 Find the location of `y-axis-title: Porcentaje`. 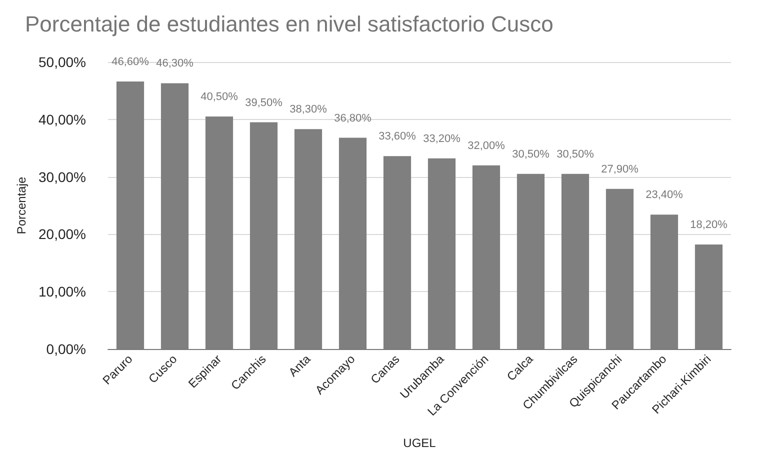

y-axis-title: Porcentaje is located at coordinates (21, 205).